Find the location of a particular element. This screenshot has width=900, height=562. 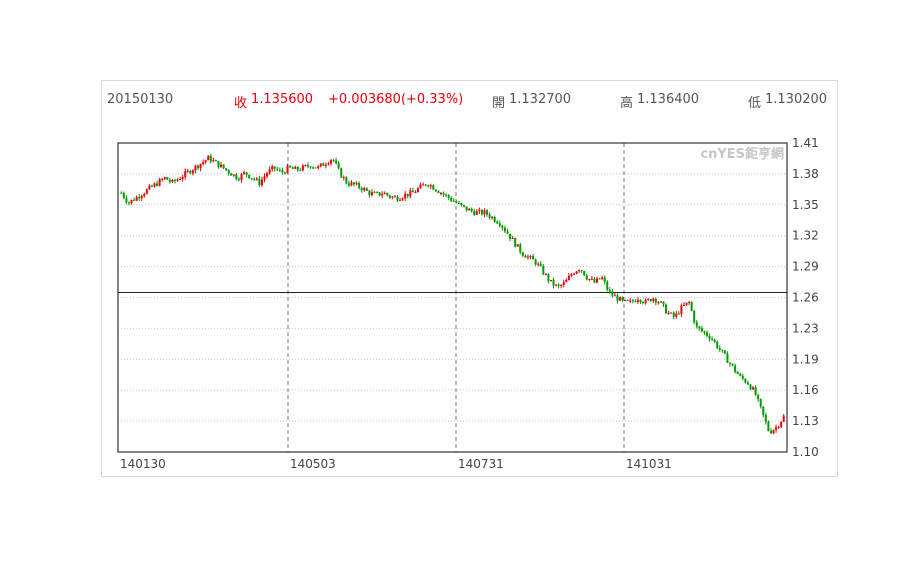

y-tick-label: 1.13 is located at coordinates (805, 421).